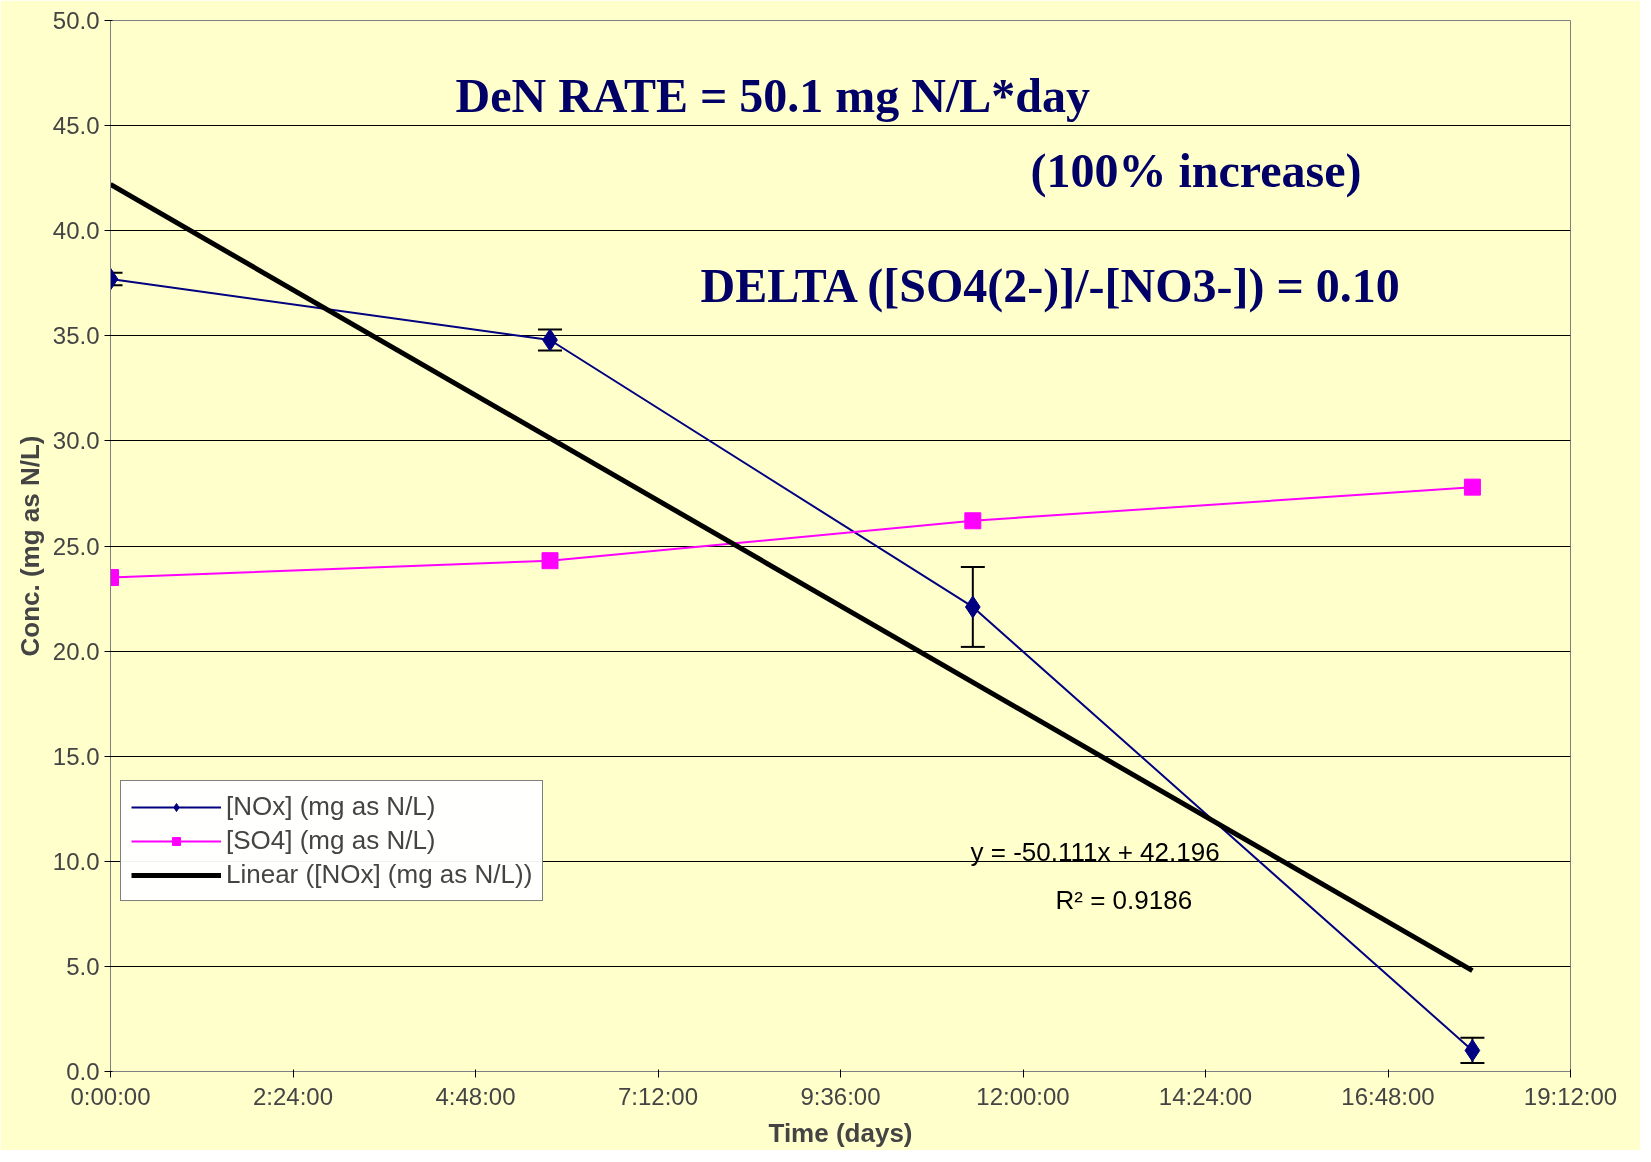 The width and height of the screenshot is (1651, 1162). What do you see at coordinates (1570, 1096) in the screenshot?
I see `x-tick-label: 19:12:00` at bounding box center [1570, 1096].